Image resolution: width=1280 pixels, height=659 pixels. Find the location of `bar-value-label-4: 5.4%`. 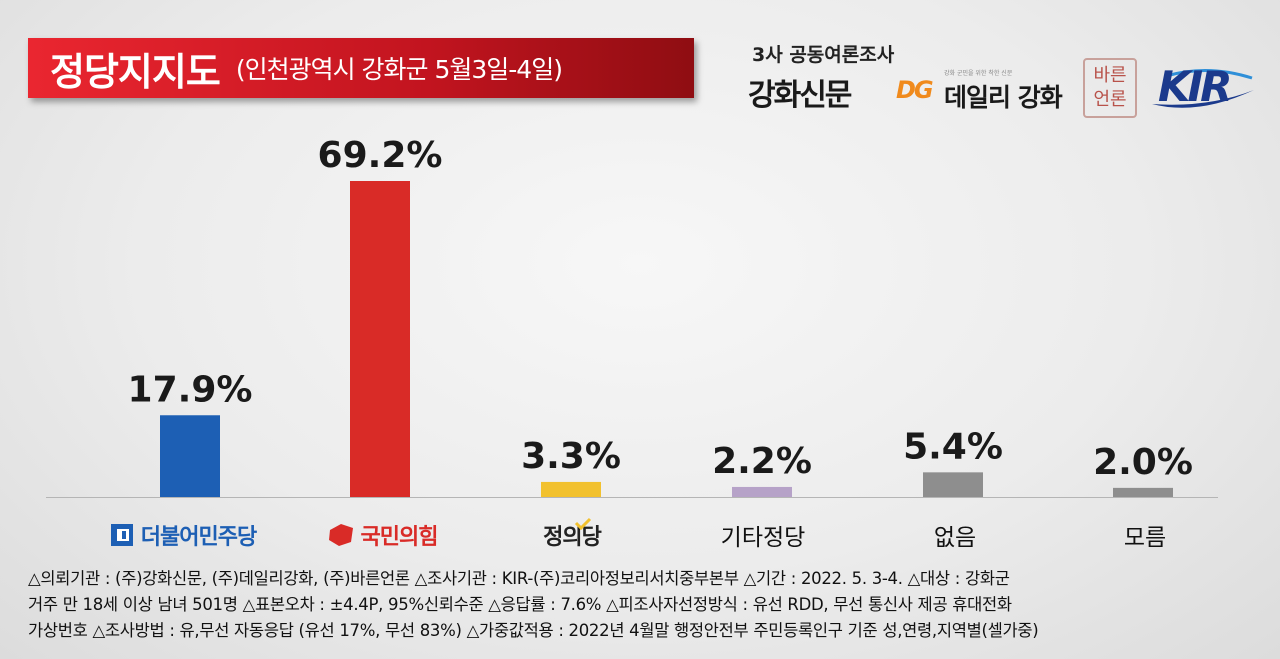

bar-value-label-4: 5.4% is located at coordinates (953, 446).